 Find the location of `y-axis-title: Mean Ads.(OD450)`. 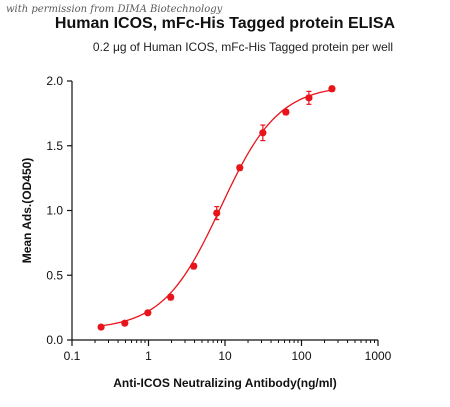

y-axis-title: Mean Ads.(OD450) is located at coordinates (27, 211).